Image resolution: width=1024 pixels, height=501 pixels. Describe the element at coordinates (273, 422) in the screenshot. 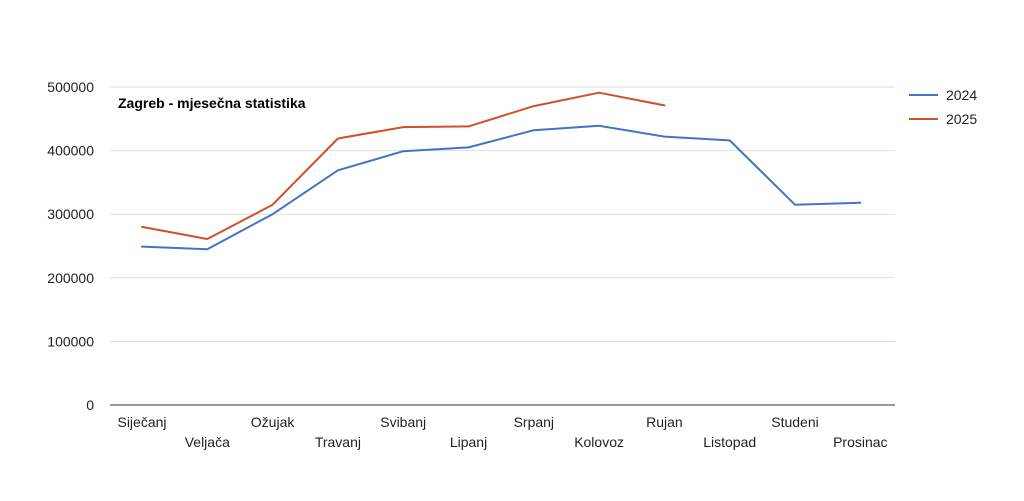

I see `x-tick-label: Ožujak` at that location.